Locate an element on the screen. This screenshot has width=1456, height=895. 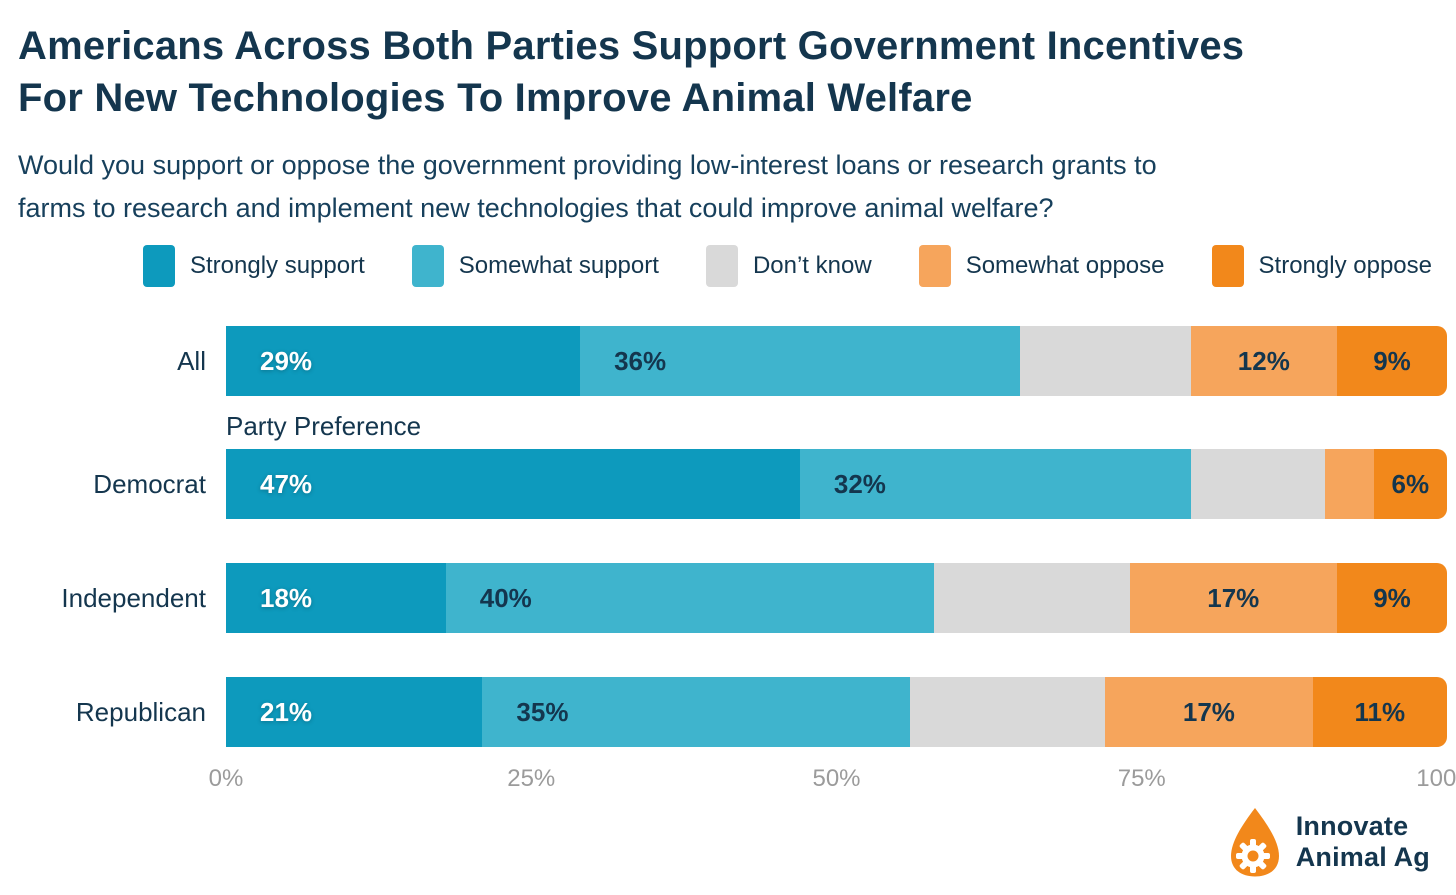
x-axis-tick-label: 25% is located at coordinates (531, 778).